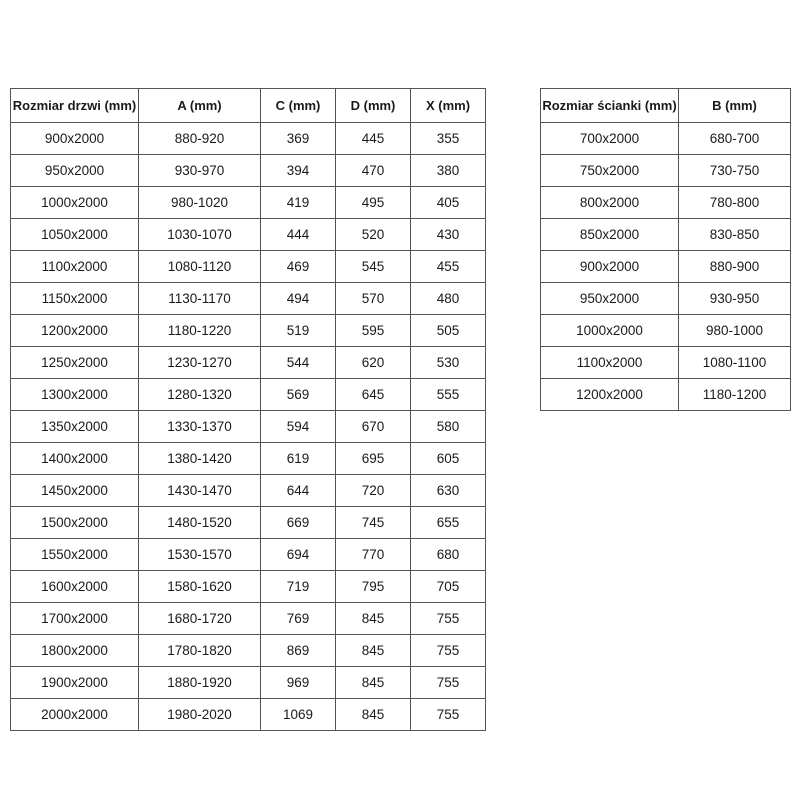 The image size is (800, 800). Describe the element at coordinates (734, 298) in the screenshot. I see `wall-value-cell: 930-950` at that location.